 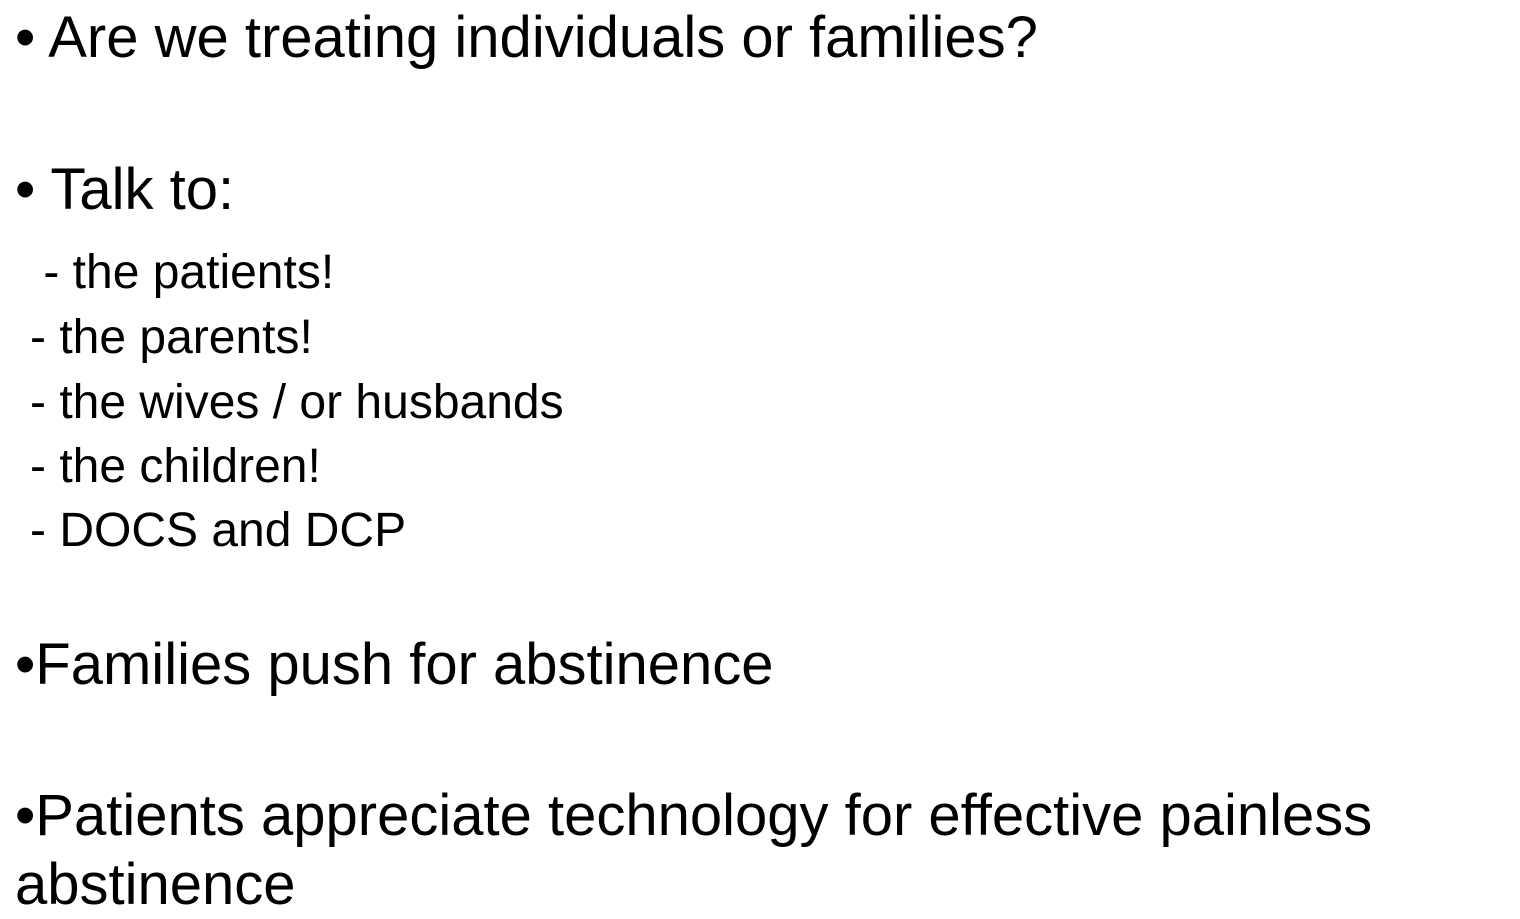 I want to click on bullet-line: •Families push for abstinence, so click(x=394, y=664).